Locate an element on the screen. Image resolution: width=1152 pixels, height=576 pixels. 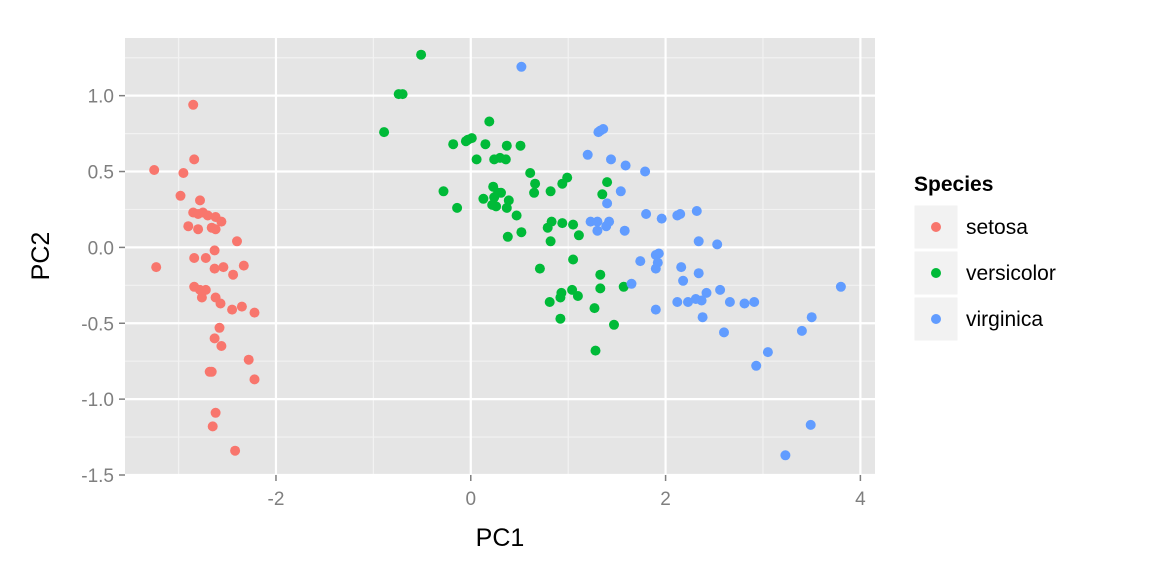
y-tick-label: -1.5 is located at coordinates (97, 476).